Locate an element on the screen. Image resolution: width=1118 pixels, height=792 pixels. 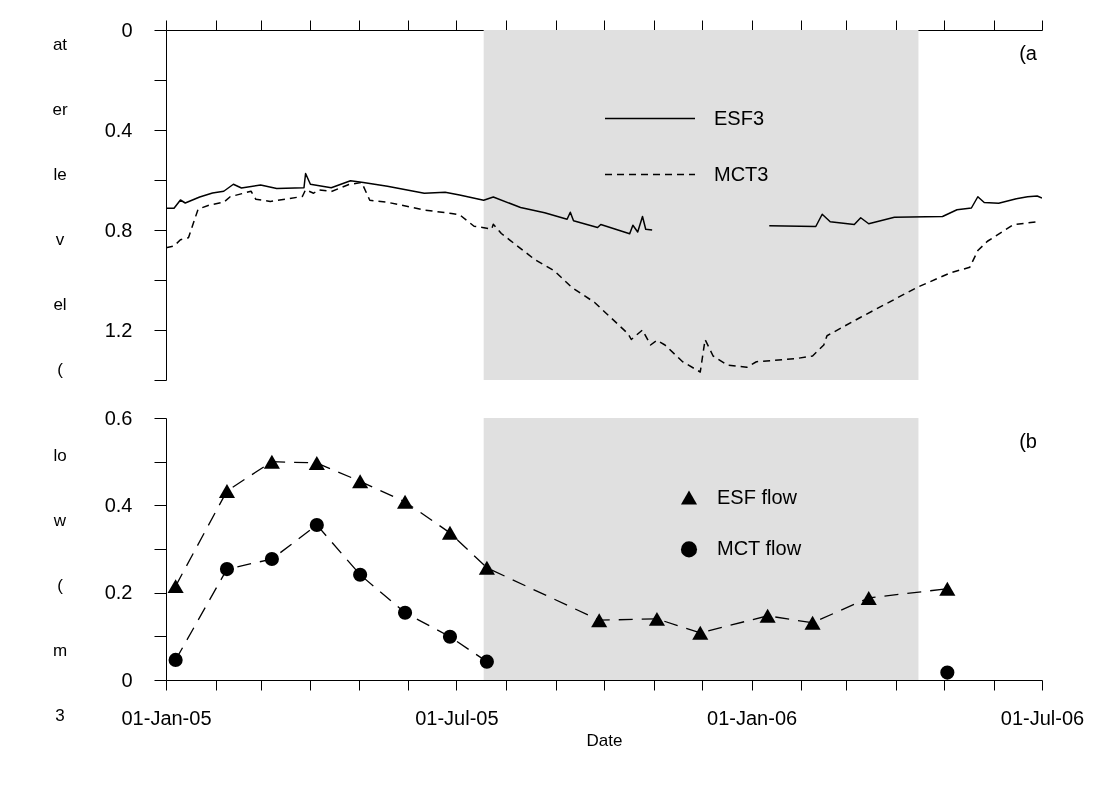
annotation: (b is located at coordinates (1028, 441).